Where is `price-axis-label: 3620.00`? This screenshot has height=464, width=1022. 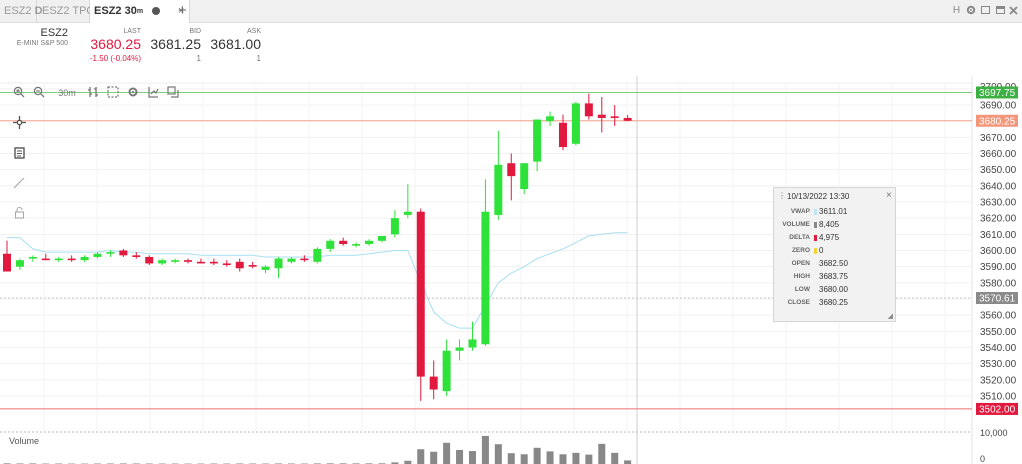
price-axis-label: 3620.00 is located at coordinates (998, 219).